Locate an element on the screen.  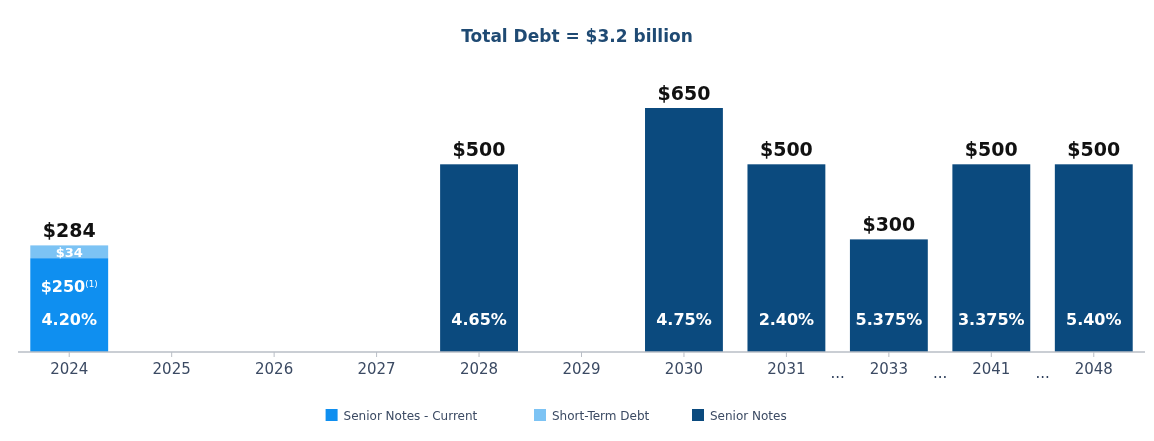
legend-label: Short-Term Debt is located at coordinates (601, 416).